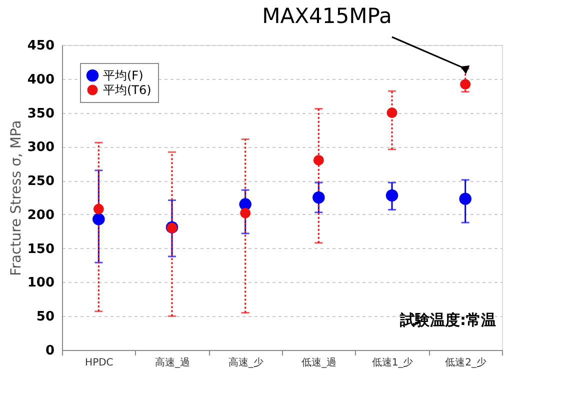  I want to click on legend-label: 平均(F), so click(123, 75).